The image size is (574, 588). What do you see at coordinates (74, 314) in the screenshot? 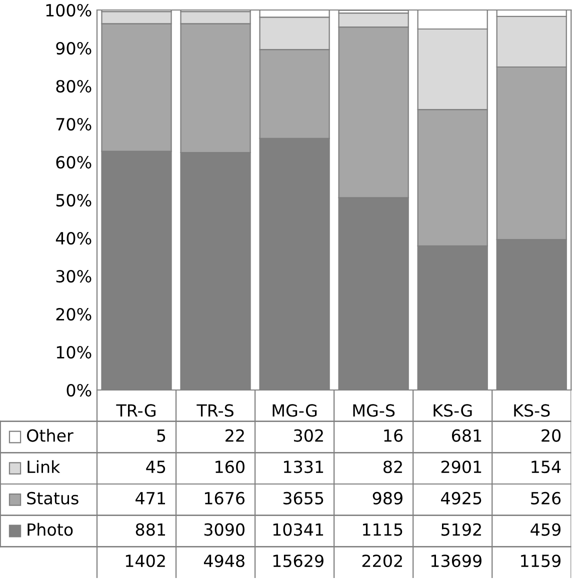
I see `y-tick-label: 20%` at bounding box center [74, 314].